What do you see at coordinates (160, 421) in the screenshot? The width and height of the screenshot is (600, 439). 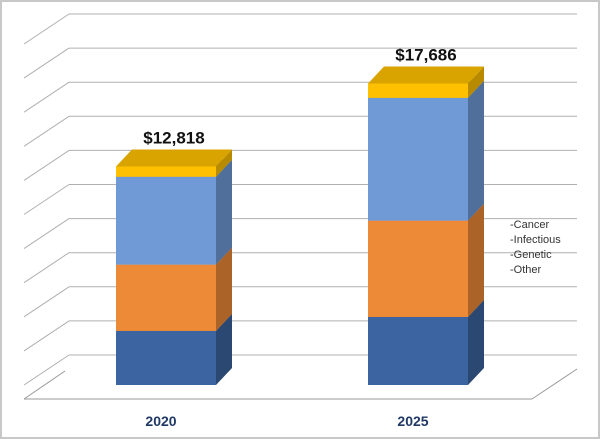 I see `category-label-2020: 2020` at bounding box center [160, 421].